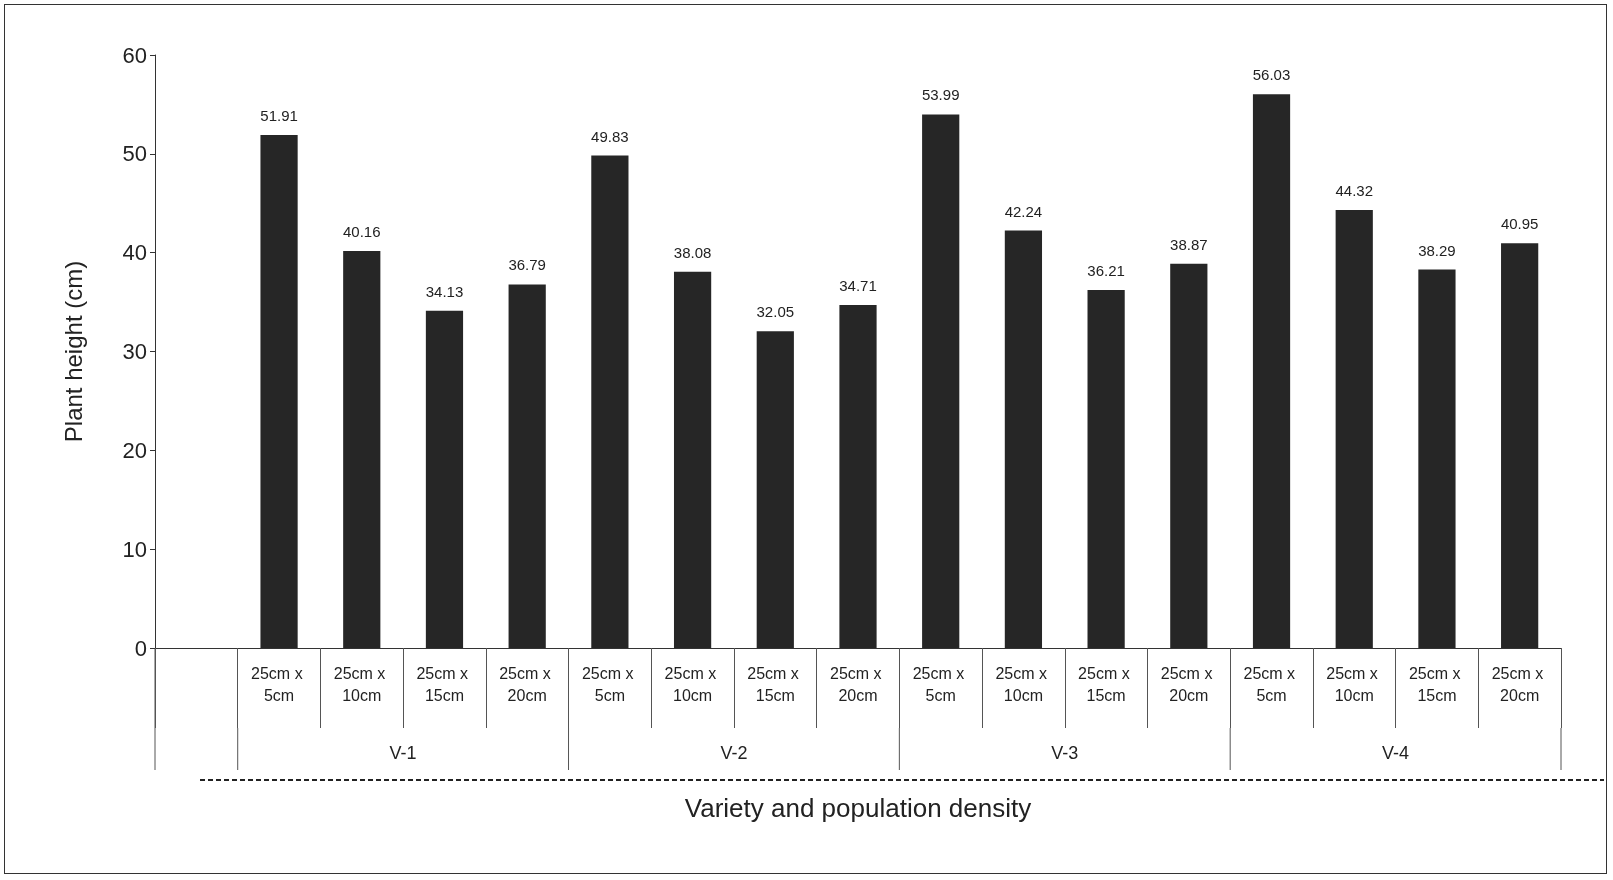  Describe the element at coordinates (134, 253) in the screenshot. I see `y-tick-label: 40` at that location.